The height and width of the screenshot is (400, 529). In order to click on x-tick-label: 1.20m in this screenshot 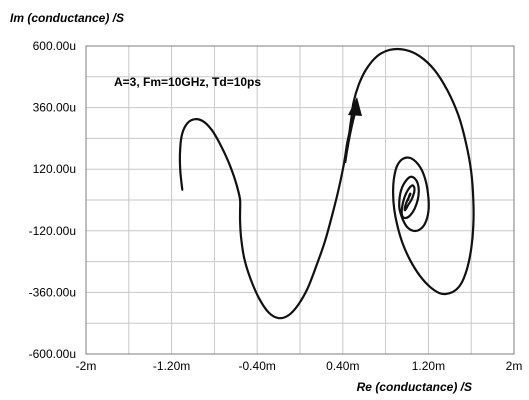, I will do `click(428, 366)`.